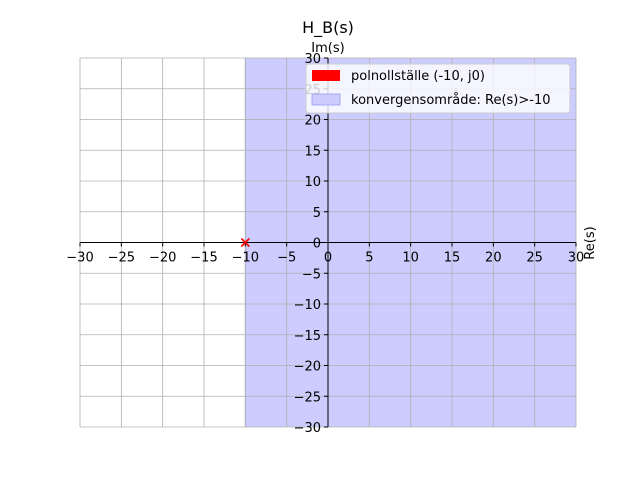 The image size is (640, 480). I want to click on legend-label-region: konvergensområde: Re(s)>-10, so click(451, 100).